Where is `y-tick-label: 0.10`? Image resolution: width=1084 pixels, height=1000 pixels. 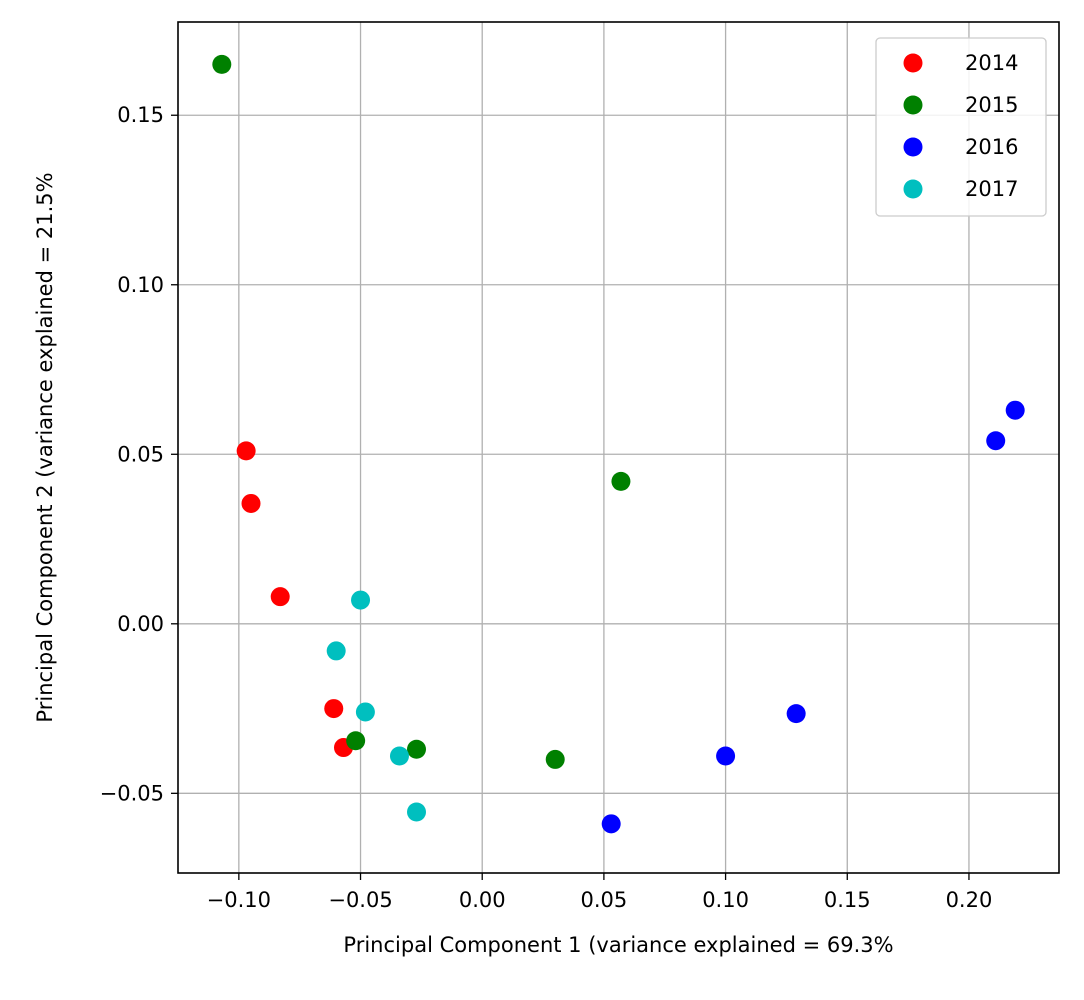
y-tick-label: 0.10 is located at coordinates (140, 285).